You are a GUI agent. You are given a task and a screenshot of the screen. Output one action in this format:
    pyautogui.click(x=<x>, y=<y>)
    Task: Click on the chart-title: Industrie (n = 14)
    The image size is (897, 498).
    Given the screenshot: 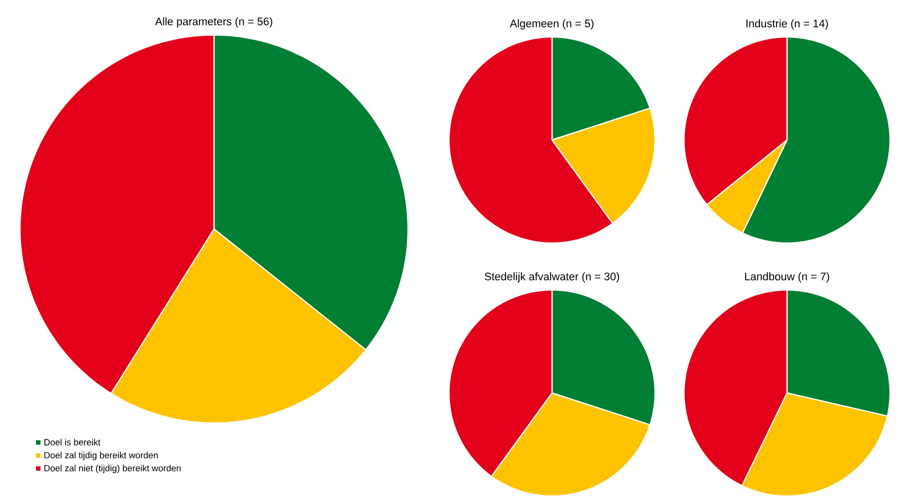 What is the action you would take?
    pyautogui.click(x=787, y=24)
    